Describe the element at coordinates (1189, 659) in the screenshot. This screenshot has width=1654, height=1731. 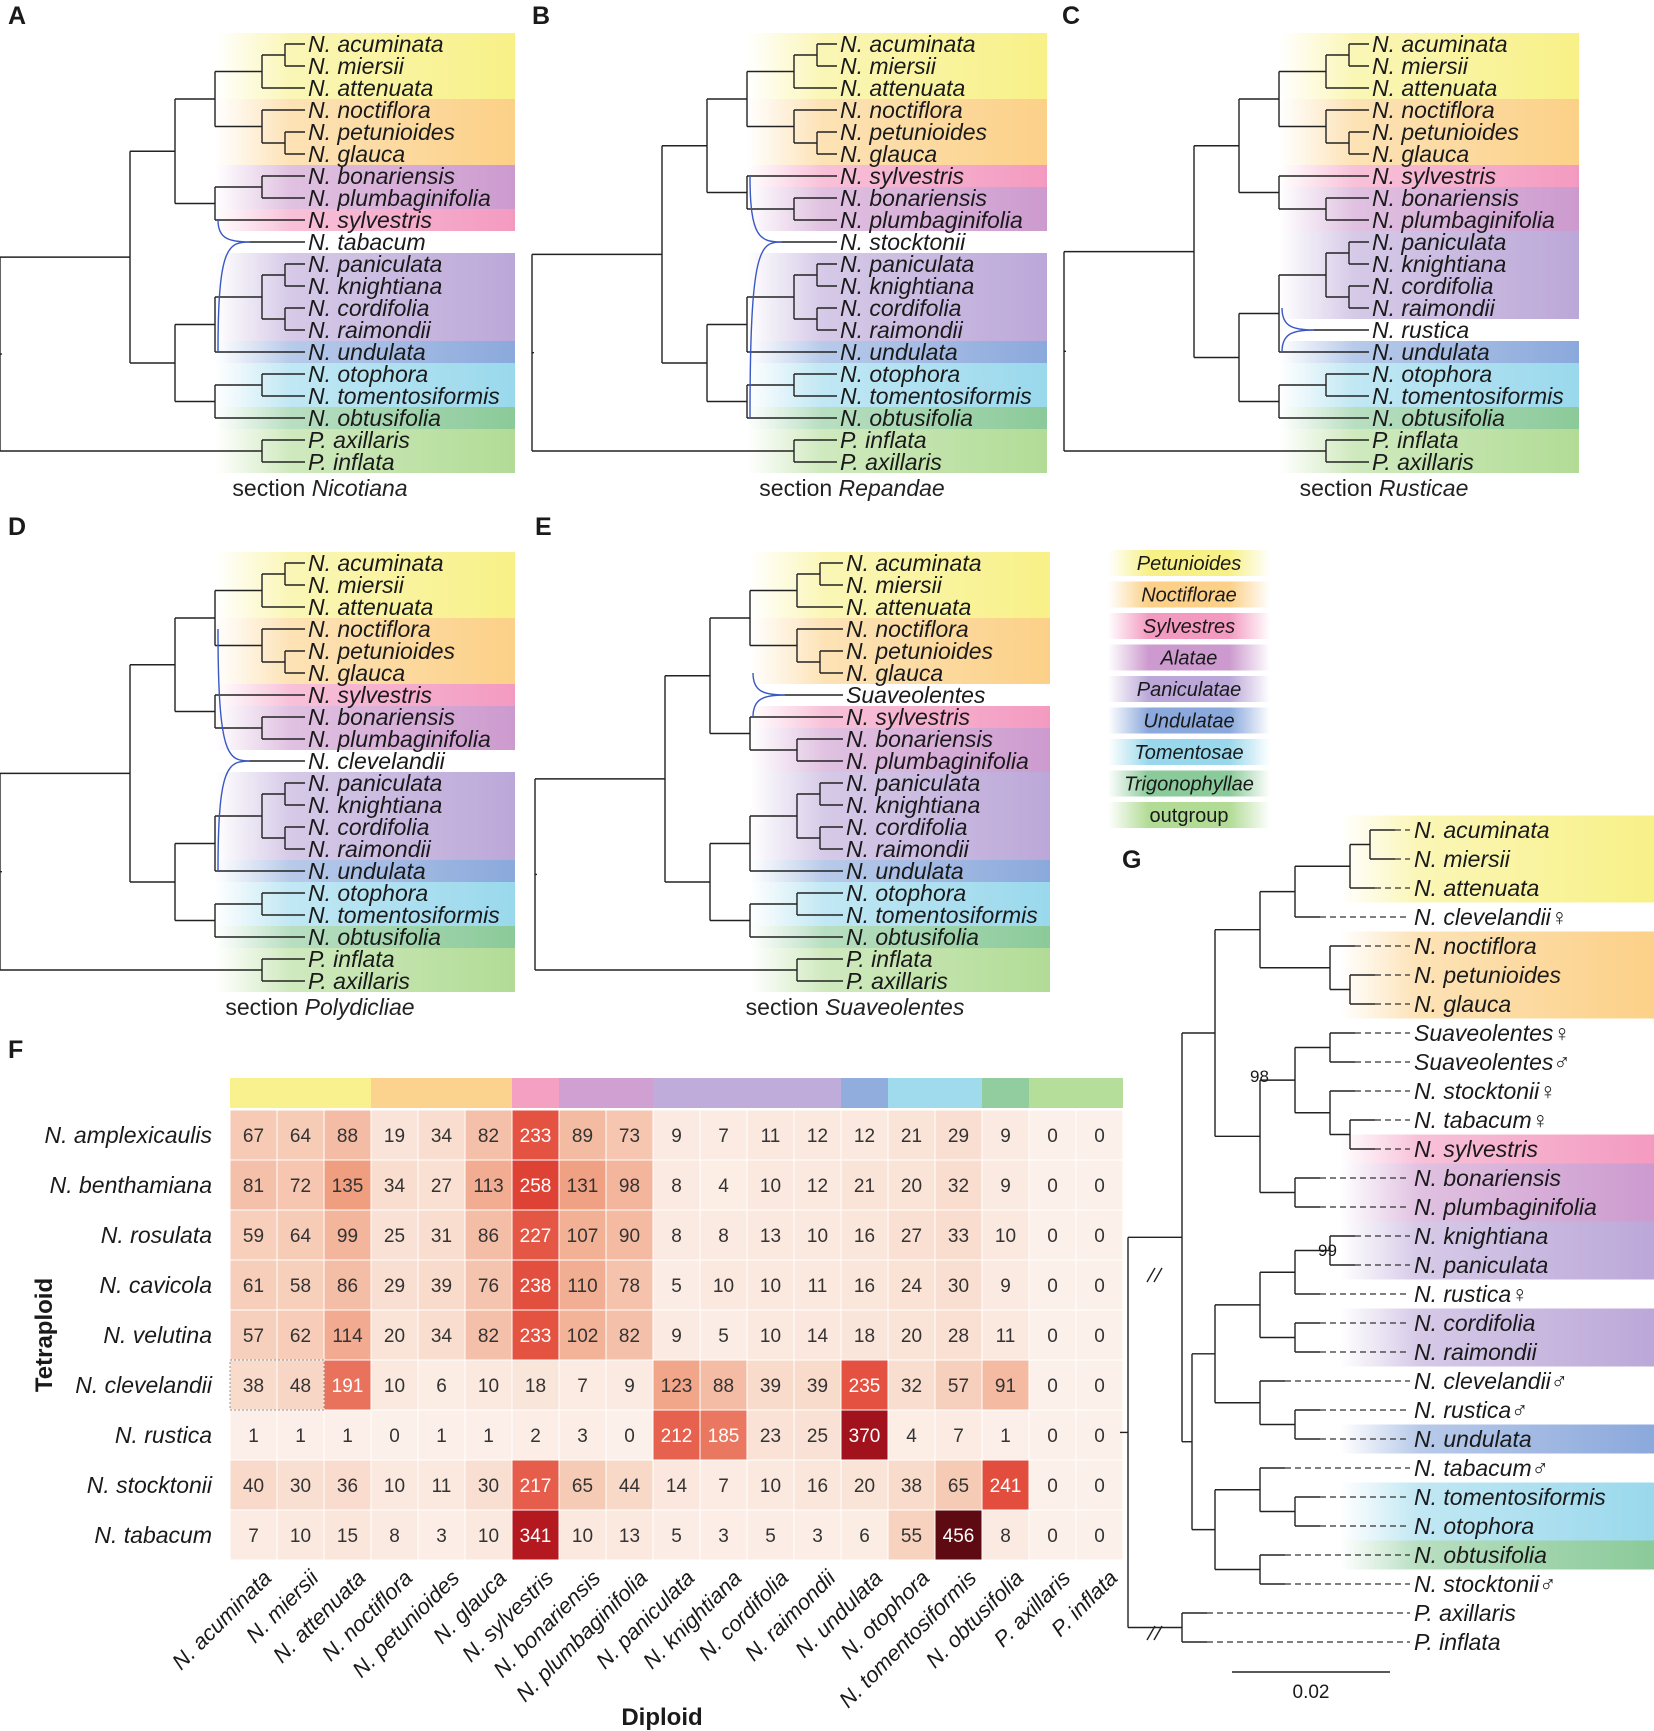
I see `legend-label: Alatae` at that location.